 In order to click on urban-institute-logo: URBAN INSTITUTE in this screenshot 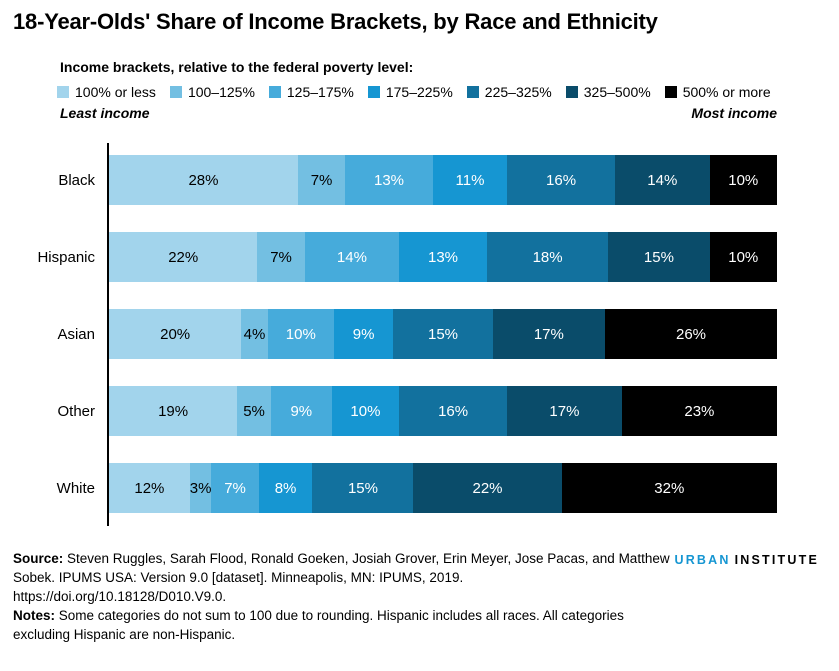, I will do `click(746, 560)`.